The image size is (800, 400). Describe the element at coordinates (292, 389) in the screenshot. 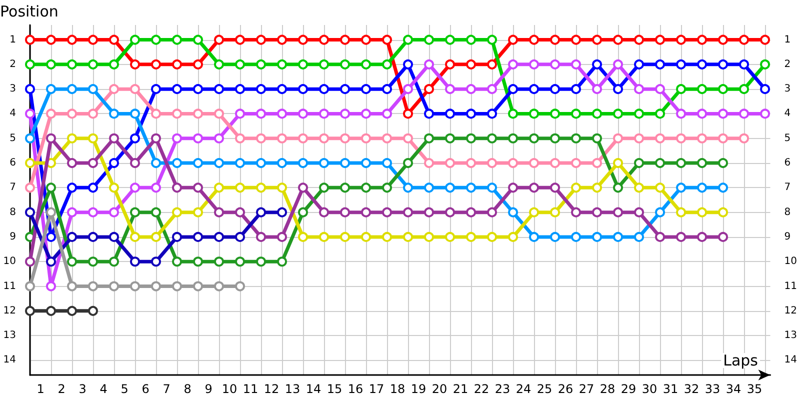

I see `x-tick-label: 13` at that location.